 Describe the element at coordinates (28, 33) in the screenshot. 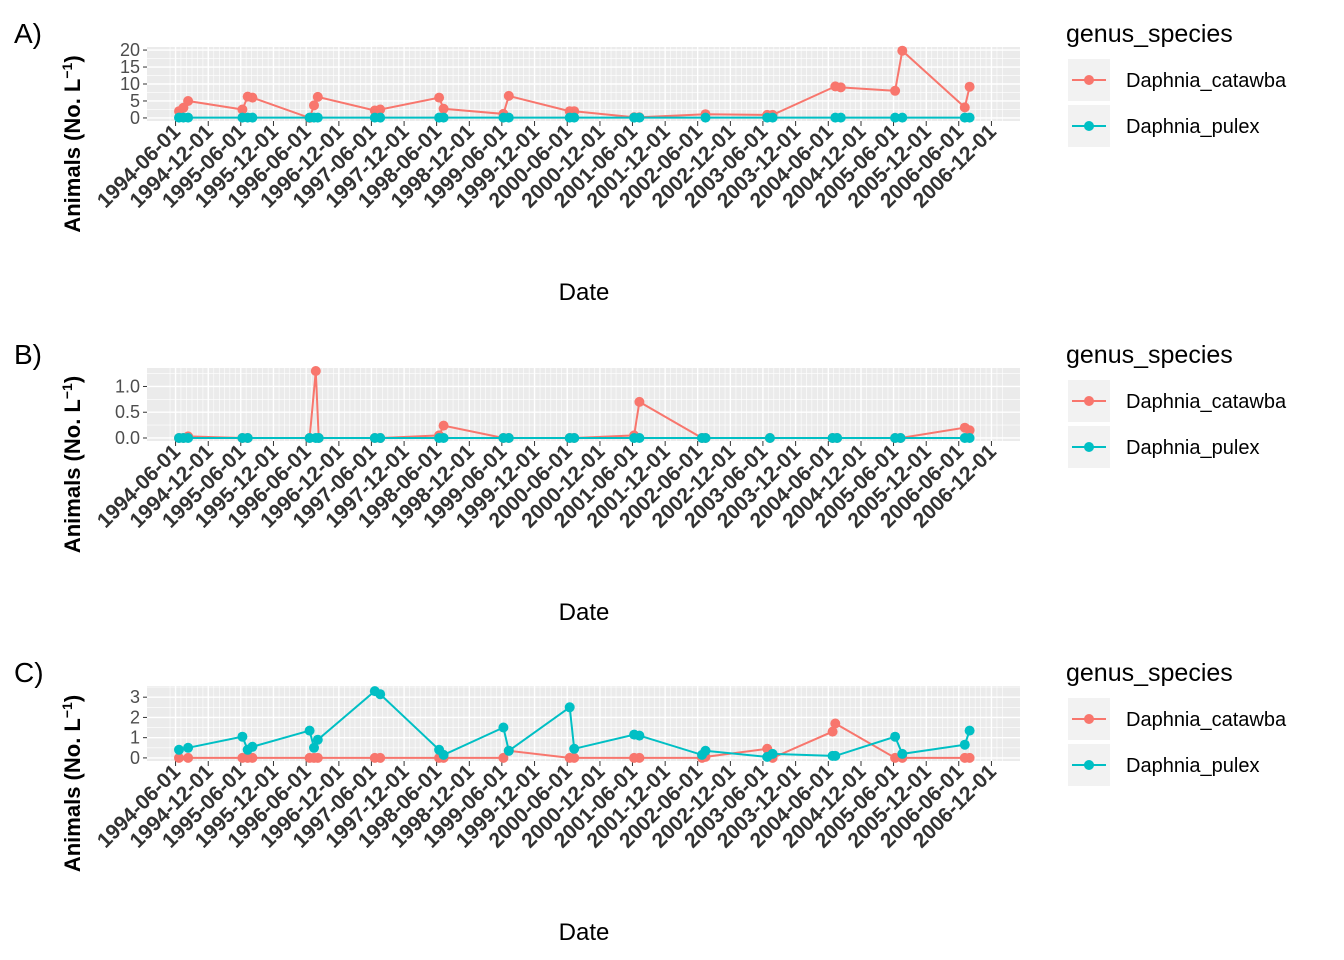

I see `panel-label: A)` at that location.